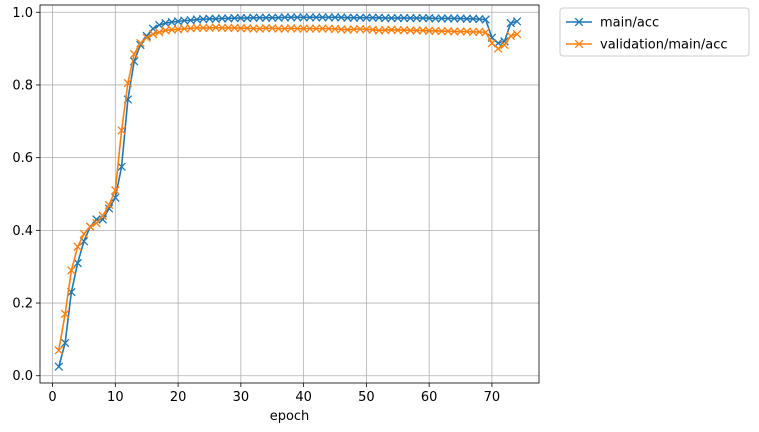  Describe the element at coordinates (22, 13) in the screenshot. I see `y-tick-label: 1.0` at that location.